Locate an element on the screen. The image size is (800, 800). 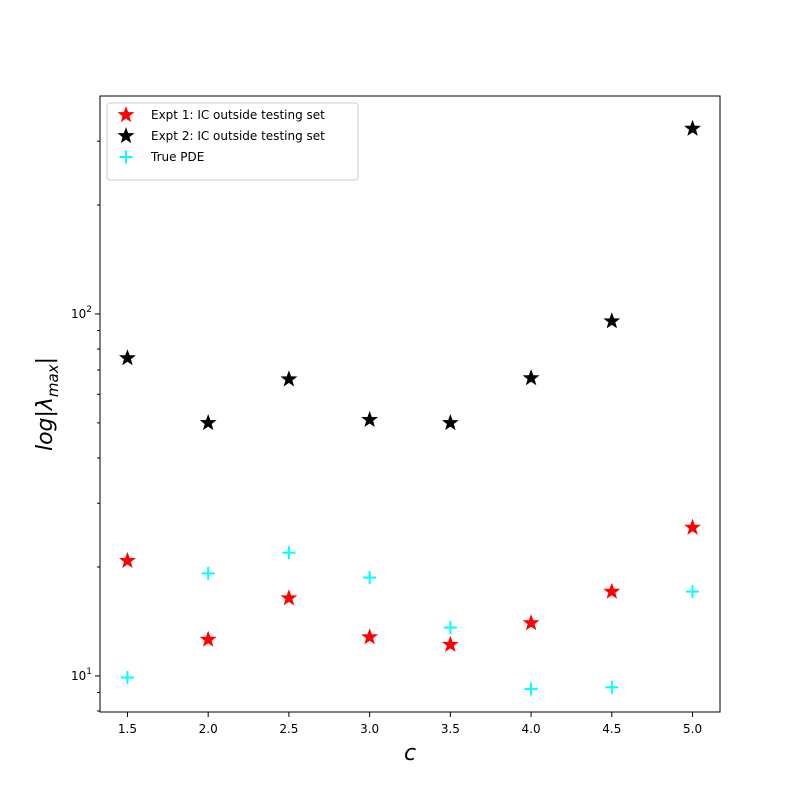
x-axis-title: c is located at coordinates (410, 753).